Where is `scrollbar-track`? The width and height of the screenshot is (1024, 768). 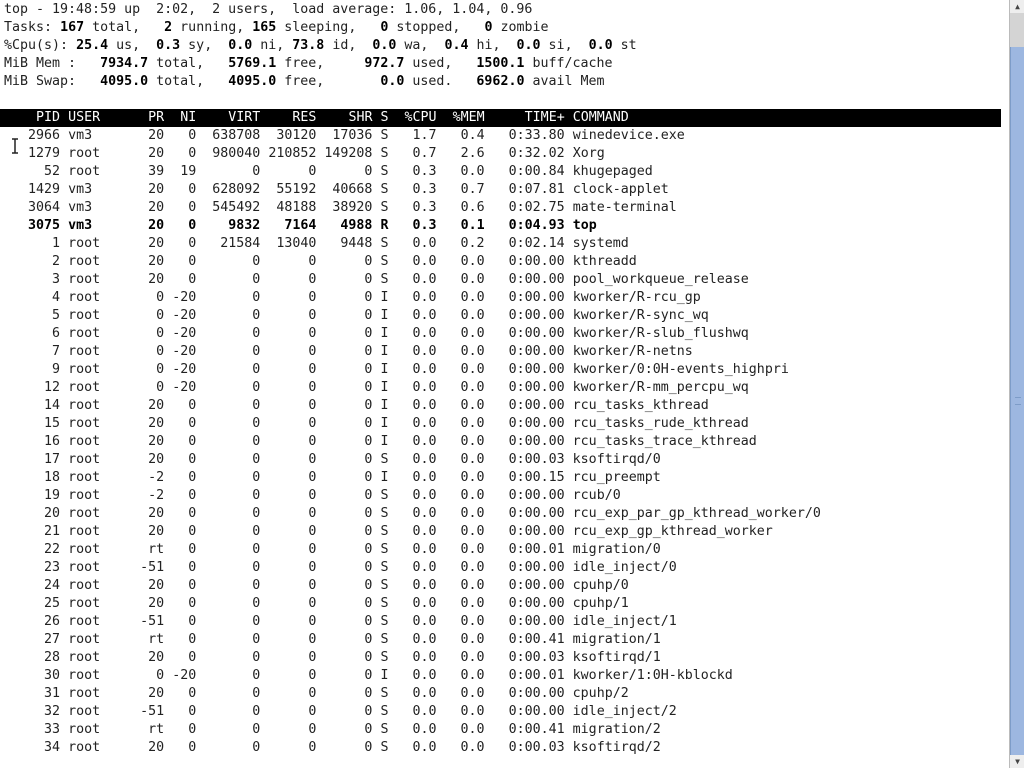 scrollbar-track is located at coordinates (1017, 30).